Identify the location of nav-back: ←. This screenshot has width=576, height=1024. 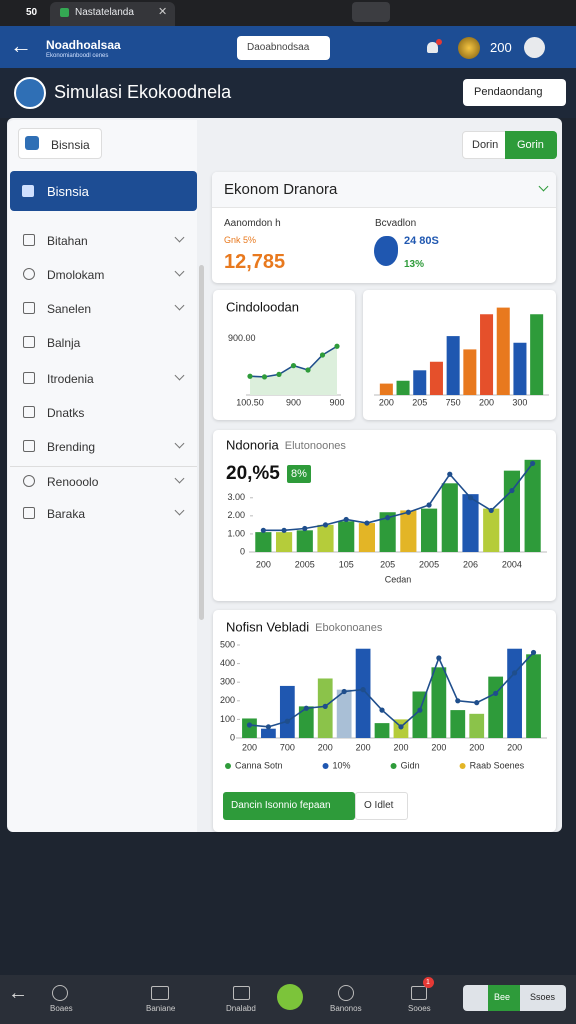
(18, 993).